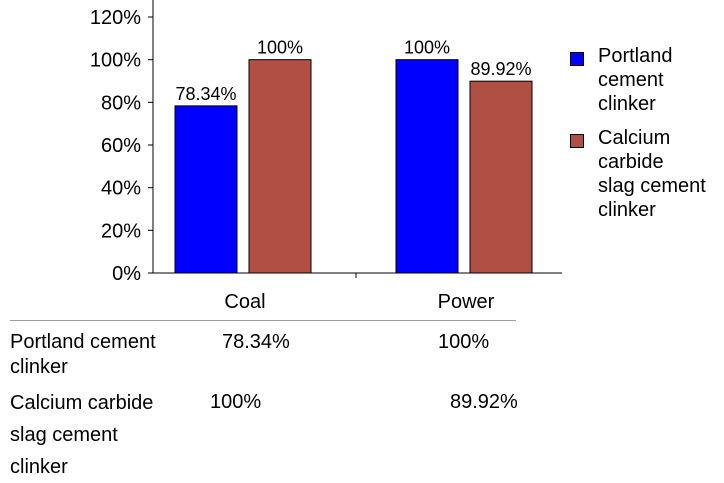 This screenshot has width=724, height=483. I want to click on y-tick-label: 60%, so click(121, 146).